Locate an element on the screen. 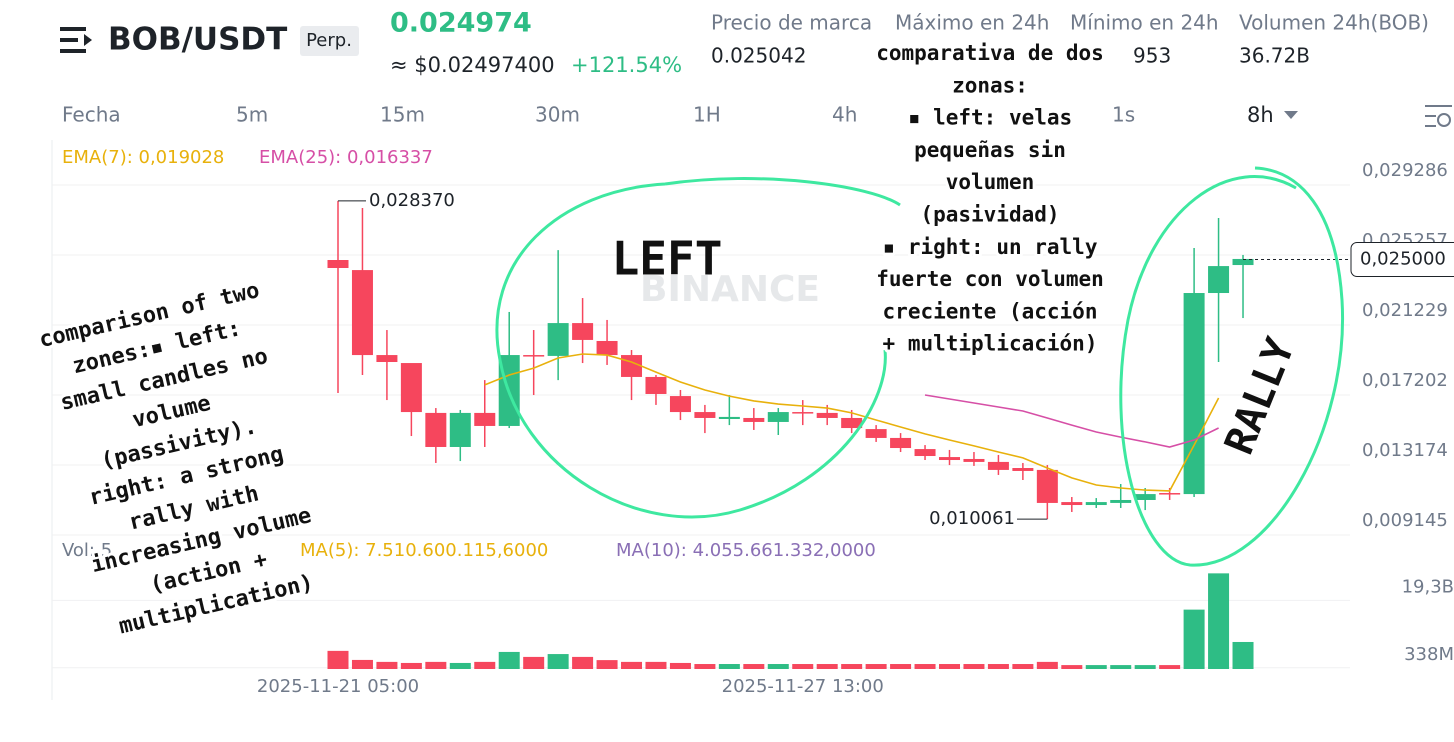 The height and width of the screenshot is (742, 1454). last-price-box is located at coordinates (1402, 259).